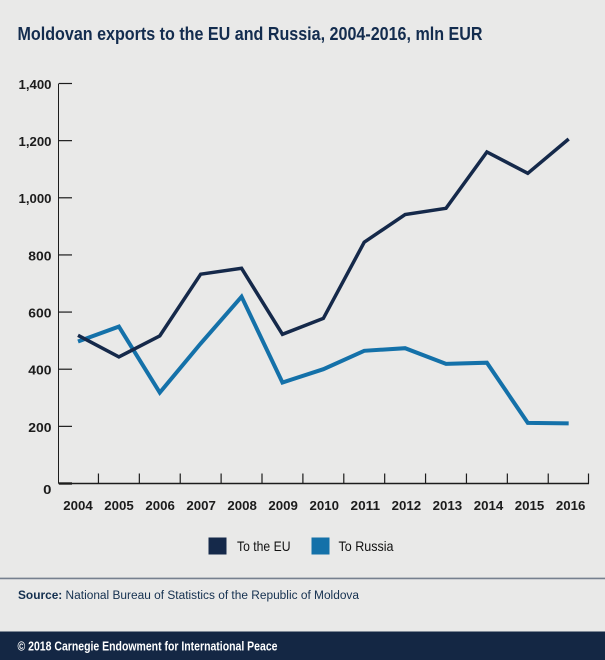 The image size is (605, 660). What do you see at coordinates (160, 505) in the screenshot?
I see `svg-text: 2006` at bounding box center [160, 505].